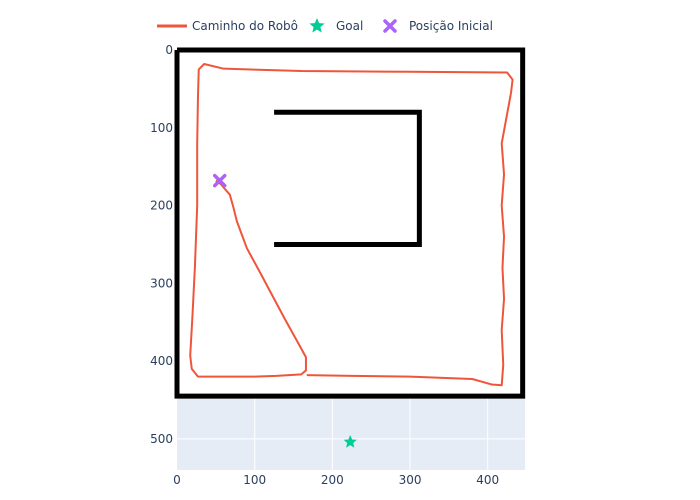 This screenshot has height=500, width=700. I want to click on legend-label: Goal, so click(349, 26).